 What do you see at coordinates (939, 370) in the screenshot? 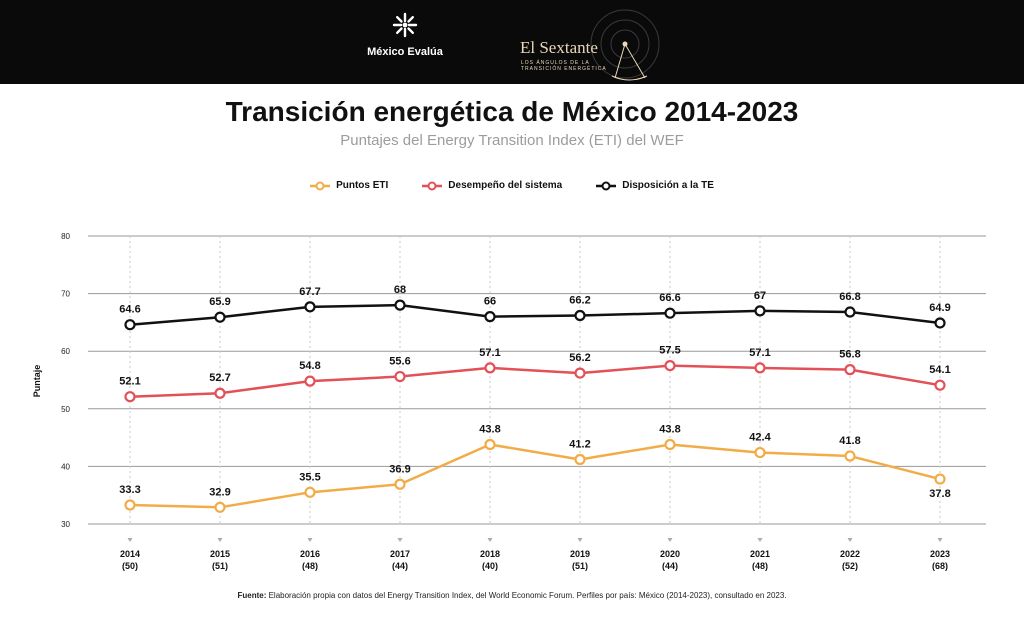
I see `data-label: 54.1` at bounding box center [939, 370].